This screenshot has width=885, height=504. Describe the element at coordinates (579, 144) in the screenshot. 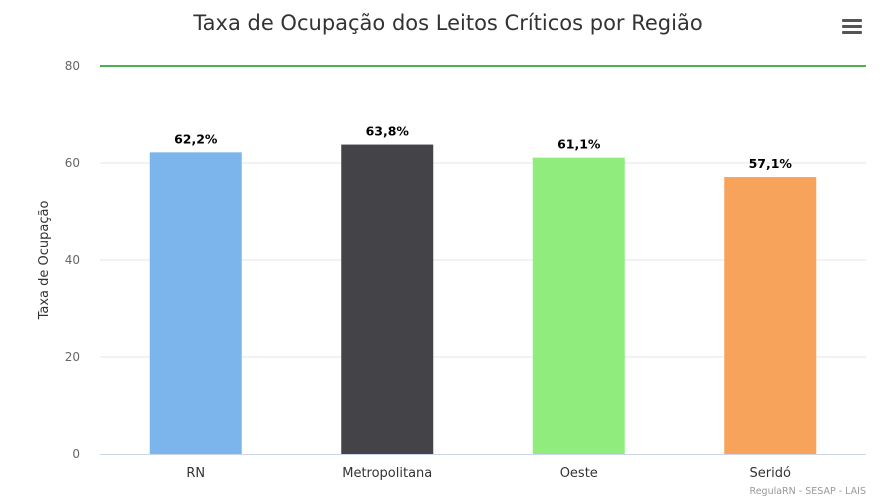

I see `data-label: 61,1%` at that location.